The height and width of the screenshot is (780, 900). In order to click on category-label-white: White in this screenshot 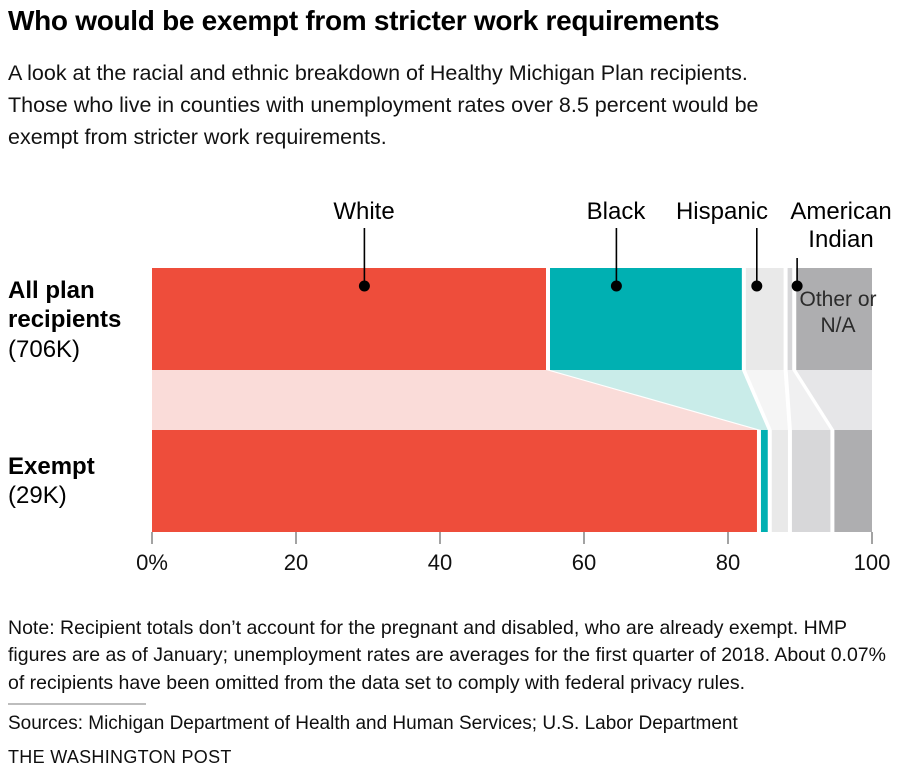, I will do `click(364, 211)`.